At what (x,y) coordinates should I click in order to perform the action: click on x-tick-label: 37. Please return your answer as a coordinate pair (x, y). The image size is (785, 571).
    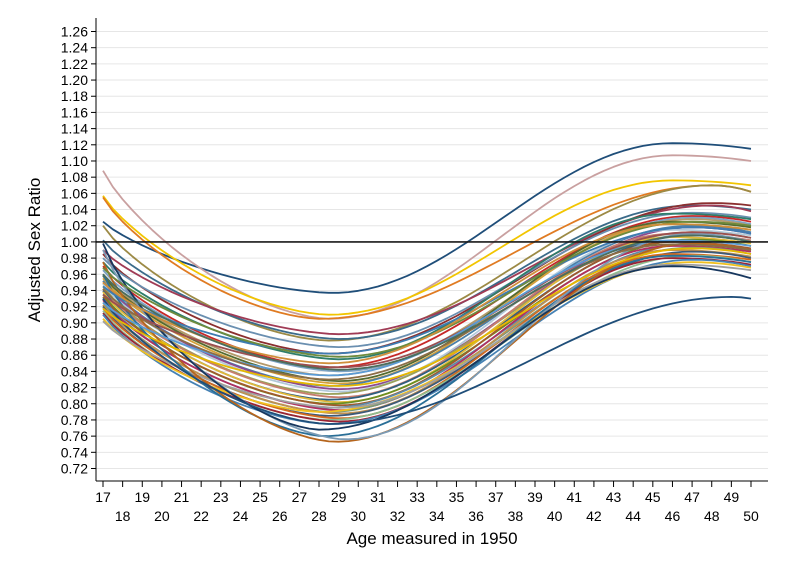
    Looking at the image, I should click on (496, 497).